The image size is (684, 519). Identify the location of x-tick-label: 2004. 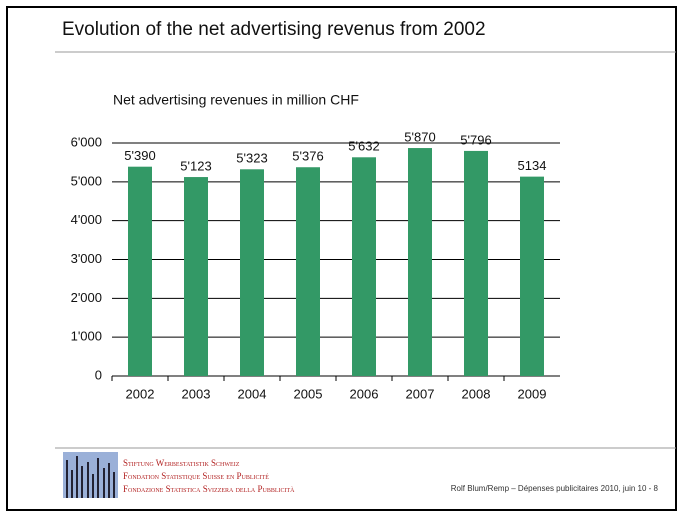
(252, 393).